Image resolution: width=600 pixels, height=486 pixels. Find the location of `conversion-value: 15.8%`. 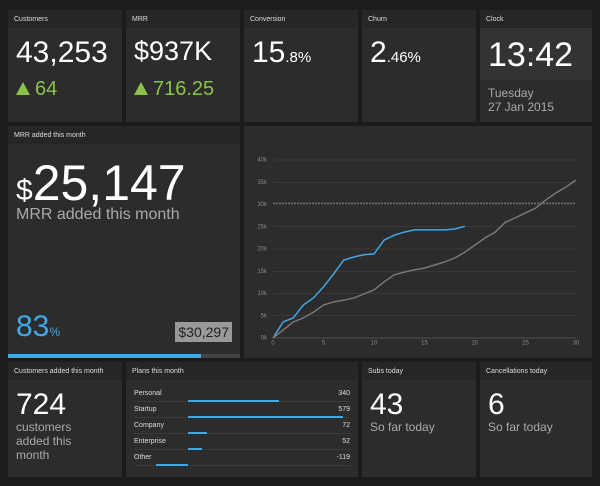

conversion-value: 15.8% is located at coordinates (281, 53).